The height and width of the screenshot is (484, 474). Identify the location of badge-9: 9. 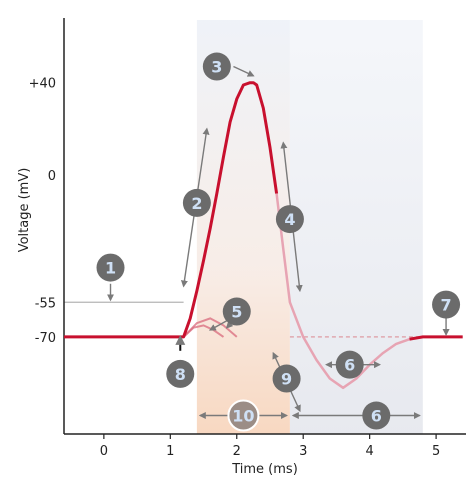
(286, 378).